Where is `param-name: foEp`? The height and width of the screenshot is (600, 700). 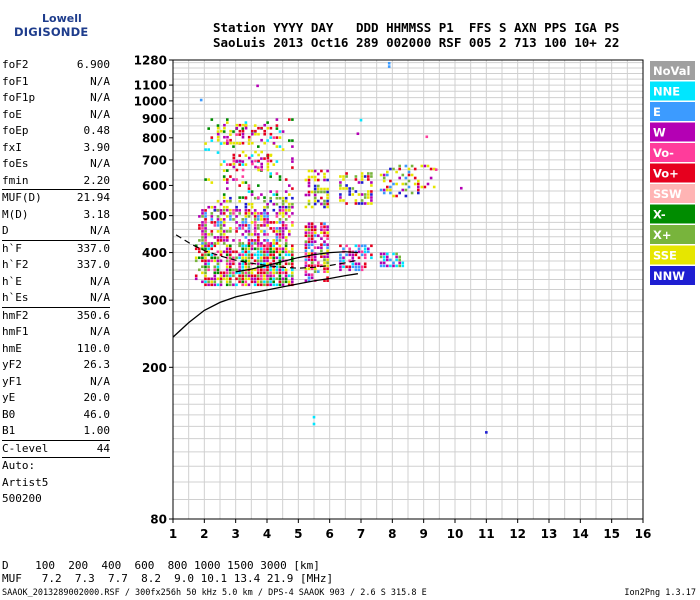
param-name: foEp is located at coordinates (15, 130).